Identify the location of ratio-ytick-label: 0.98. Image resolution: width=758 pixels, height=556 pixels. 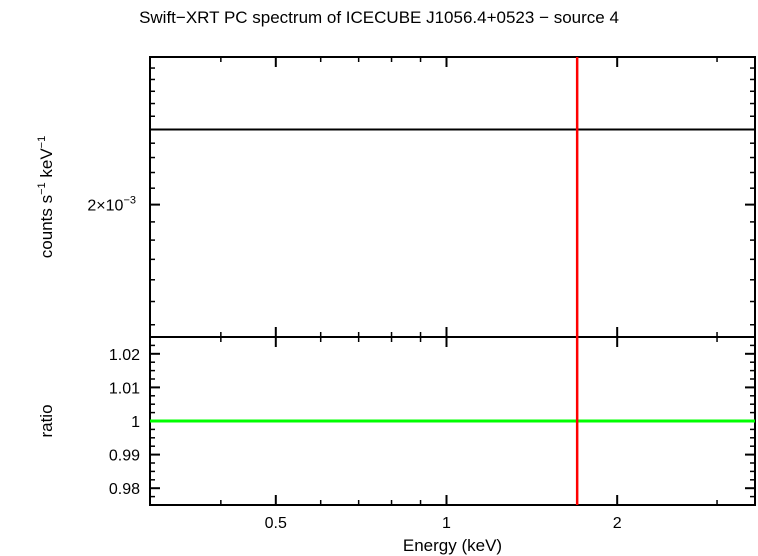
(124, 489).